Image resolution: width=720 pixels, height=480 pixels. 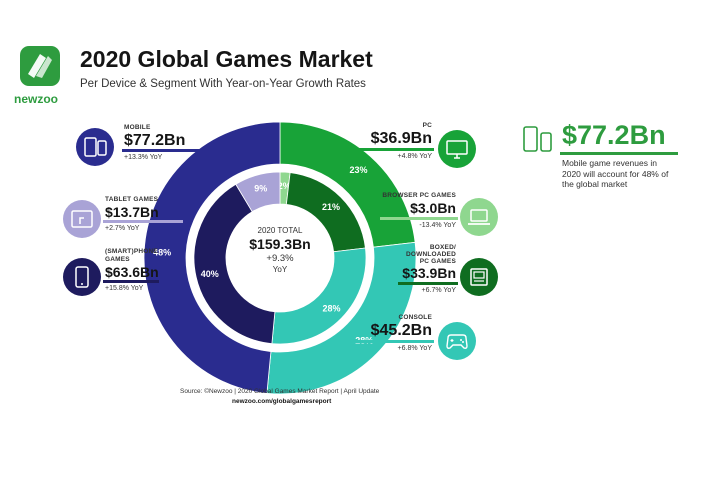 I want to click on browser-connector, so click(x=419, y=218).